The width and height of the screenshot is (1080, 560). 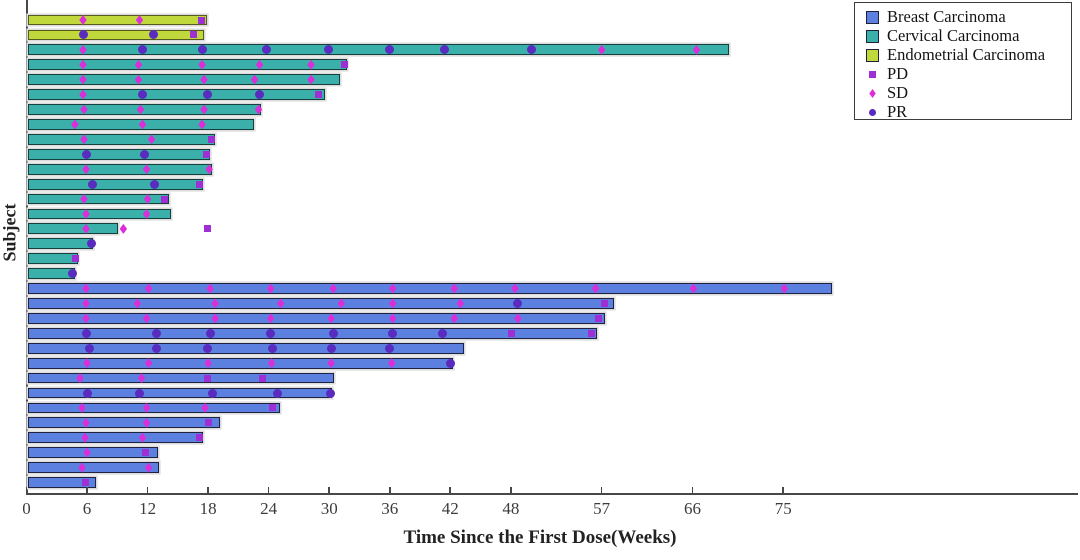 What do you see at coordinates (540, 537) in the screenshot?
I see `x-axis-label: Time Since the First Dose(Weeks)` at bounding box center [540, 537].